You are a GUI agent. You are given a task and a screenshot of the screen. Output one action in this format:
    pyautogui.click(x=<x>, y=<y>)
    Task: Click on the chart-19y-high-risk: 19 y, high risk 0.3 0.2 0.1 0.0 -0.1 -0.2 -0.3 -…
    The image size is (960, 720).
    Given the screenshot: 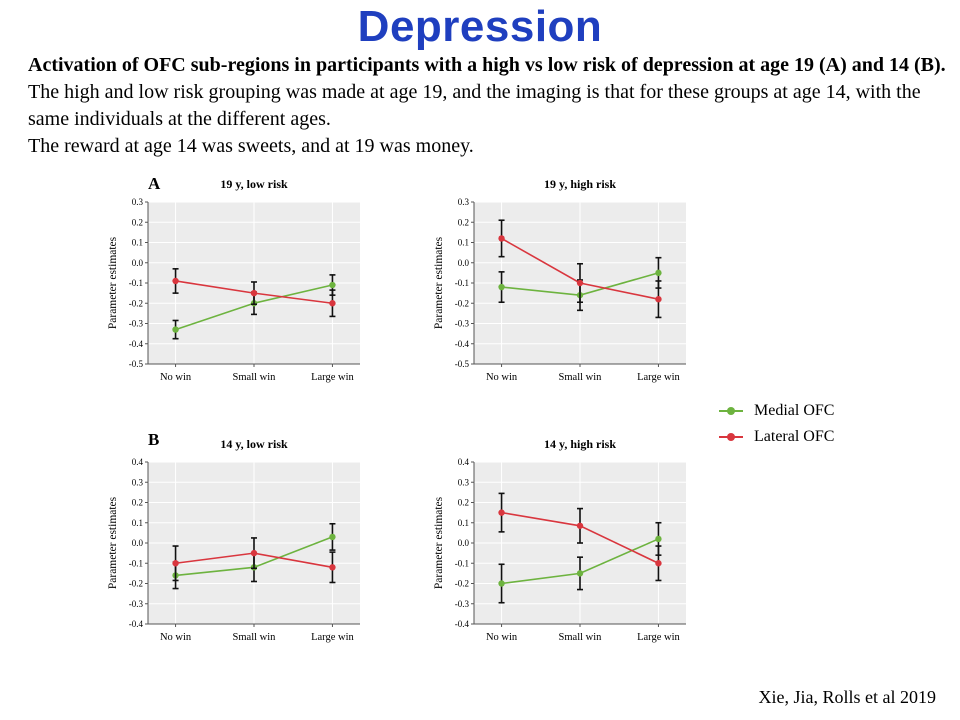 What is the action you would take?
    pyautogui.click(x=559, y=280)
    